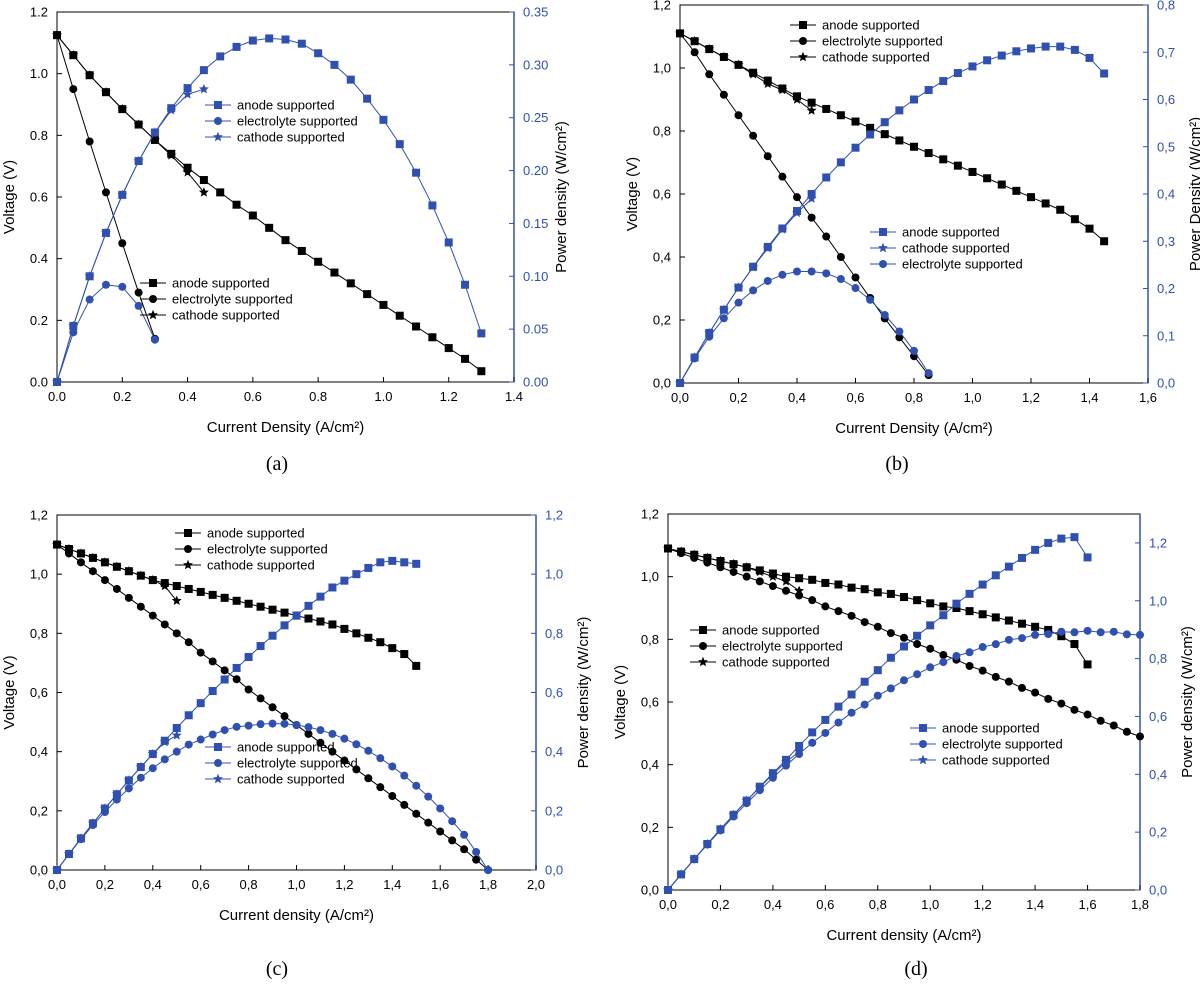 The width and height of the screenshot is (1200, 985). What do you see at coordinates (804, 327) in the screenshot?
I see `series-power-electrolyte-supported` at bounding box center [804, 327].